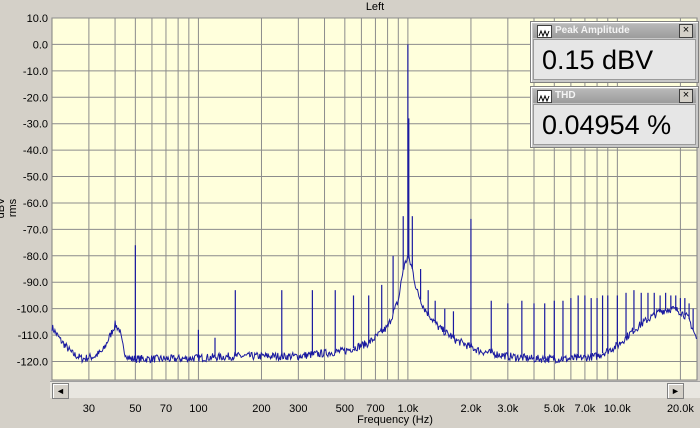 Image resolution: width=700 pixels, height=428 pixels. Describe the element at coordinates (507, 409) in the screenshot. I see `x-tick-label: 3.0k` at that location.